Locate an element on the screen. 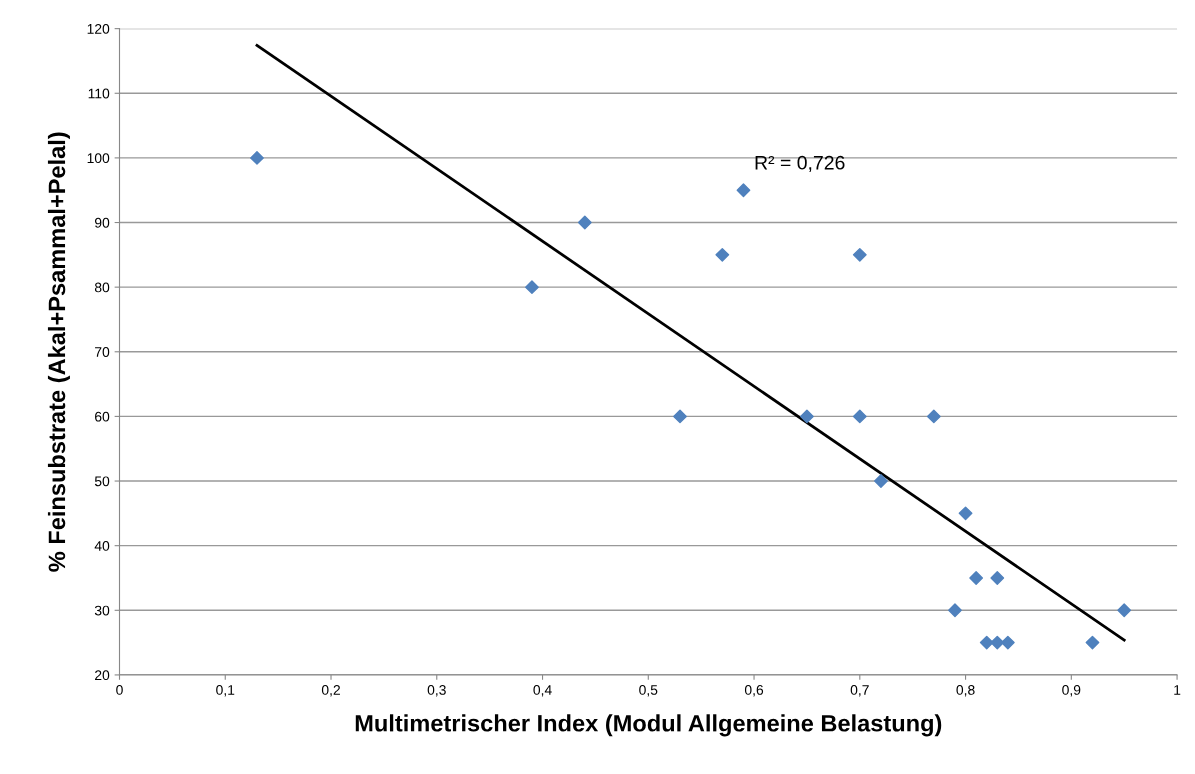  y-tick-label: 80 is located at coordinates (102, 287).